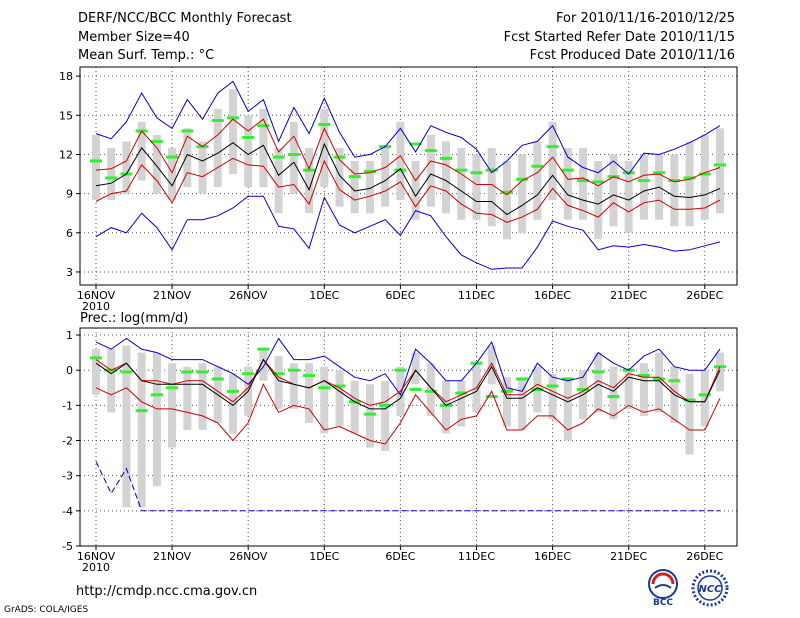  What do you see at coordinates (663, 588) in the screenshot?
I see `bcc-logo: BCC` at bounding box center [663, 588].